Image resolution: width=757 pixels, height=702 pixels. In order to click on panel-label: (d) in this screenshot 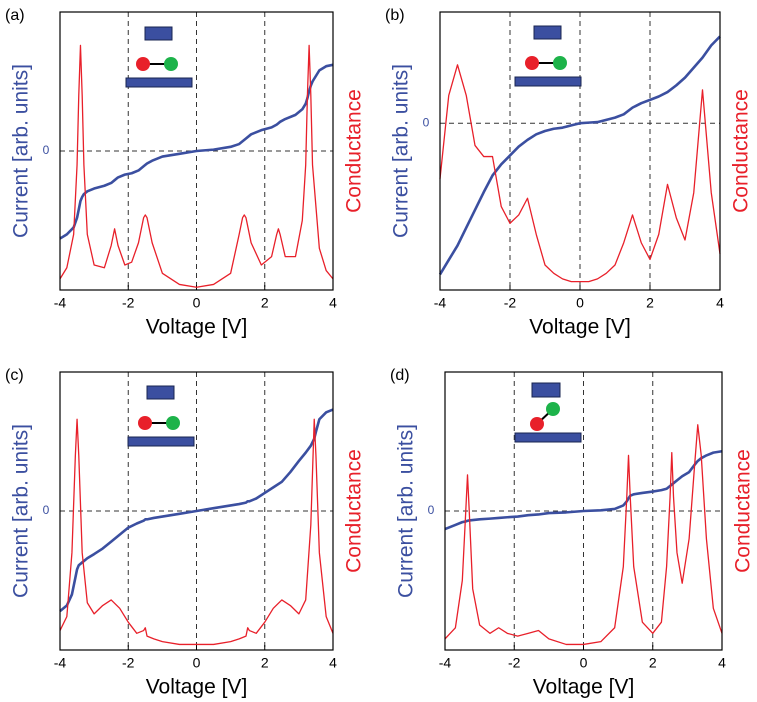, I will do `click(400, 375)`.